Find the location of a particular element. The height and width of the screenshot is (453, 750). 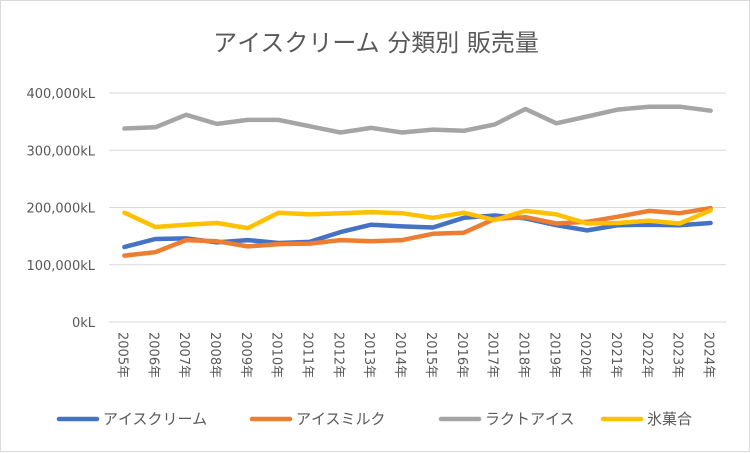

legend: アイスクリーム アイスミルク ラクトアイス 氷菓合 is located at coordinates (374, 419).